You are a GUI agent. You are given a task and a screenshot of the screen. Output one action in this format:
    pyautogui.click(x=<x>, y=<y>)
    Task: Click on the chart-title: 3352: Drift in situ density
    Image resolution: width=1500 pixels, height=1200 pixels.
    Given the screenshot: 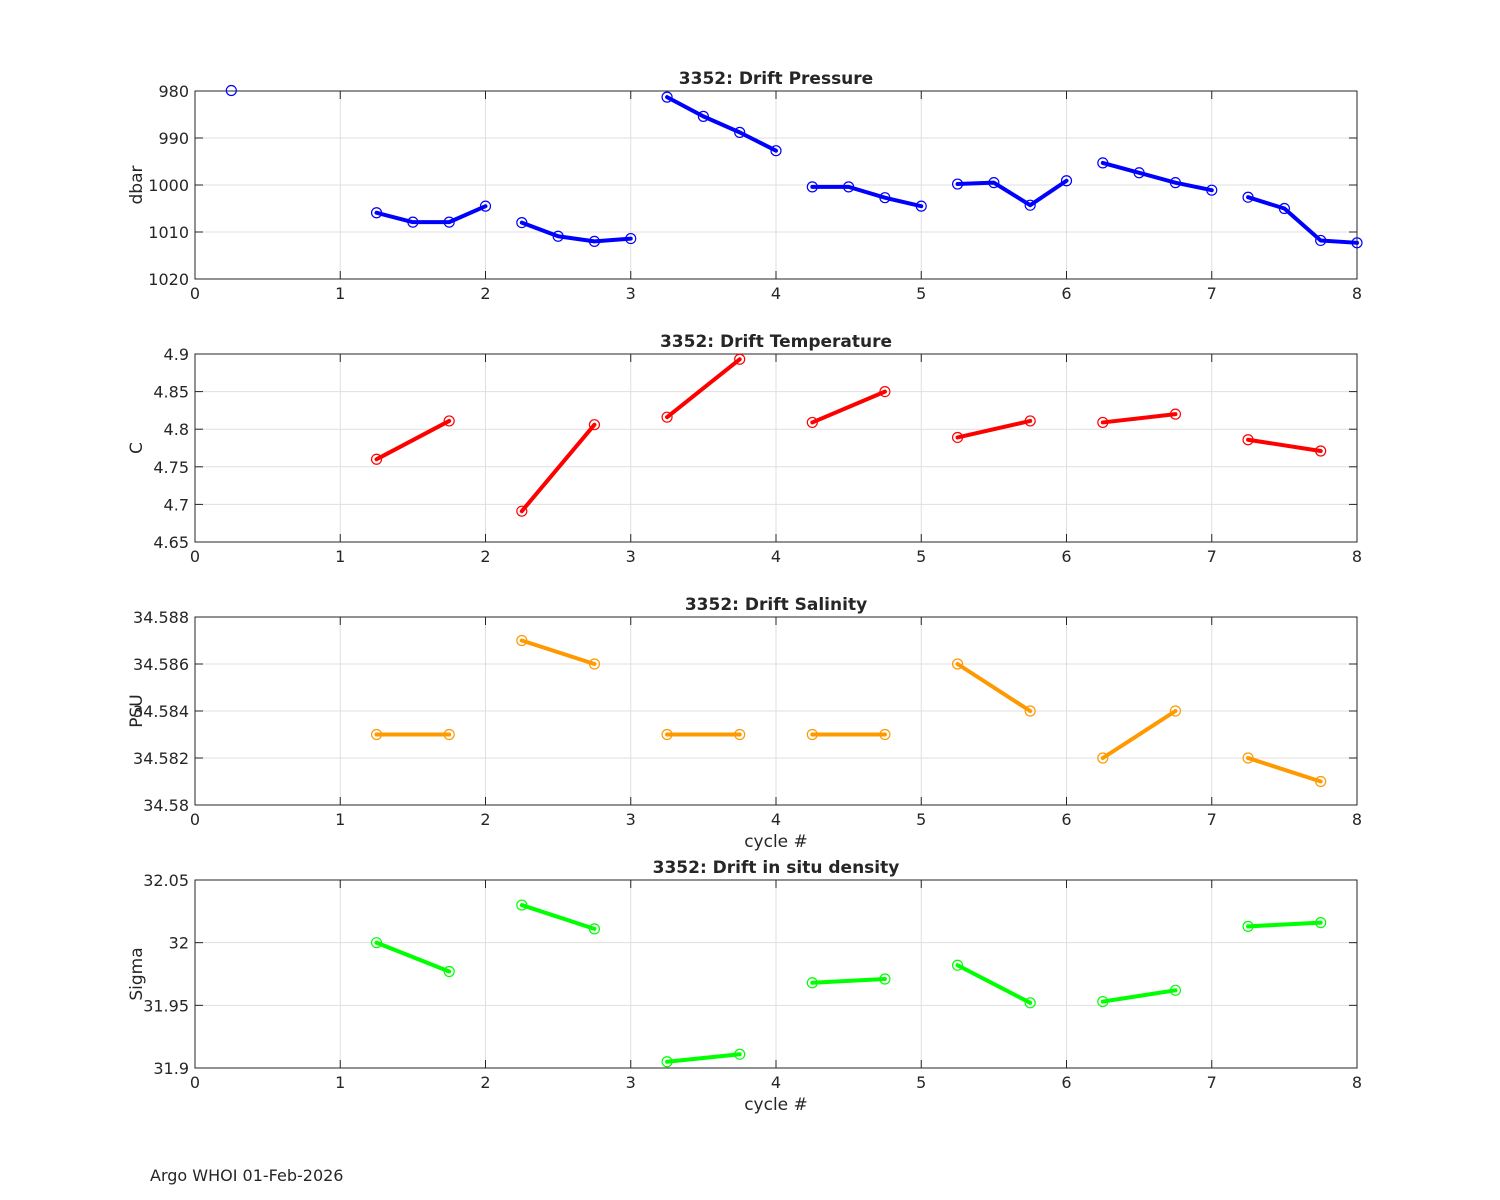 What is the action you would take?
    pyautogui.click(x=776, y=868)
    